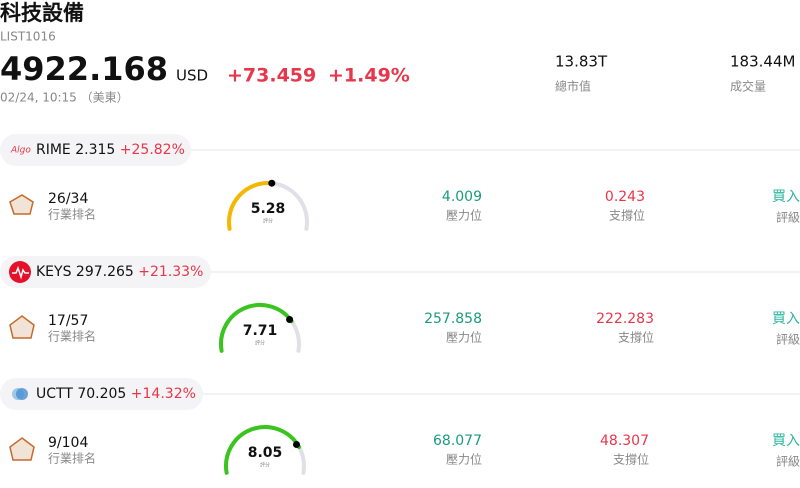 The image size is (800, 488). What do you see at coordinates (748, 86) in the screenshot?
I see `volume-label: 成交量` at bounding box center [748, 86].